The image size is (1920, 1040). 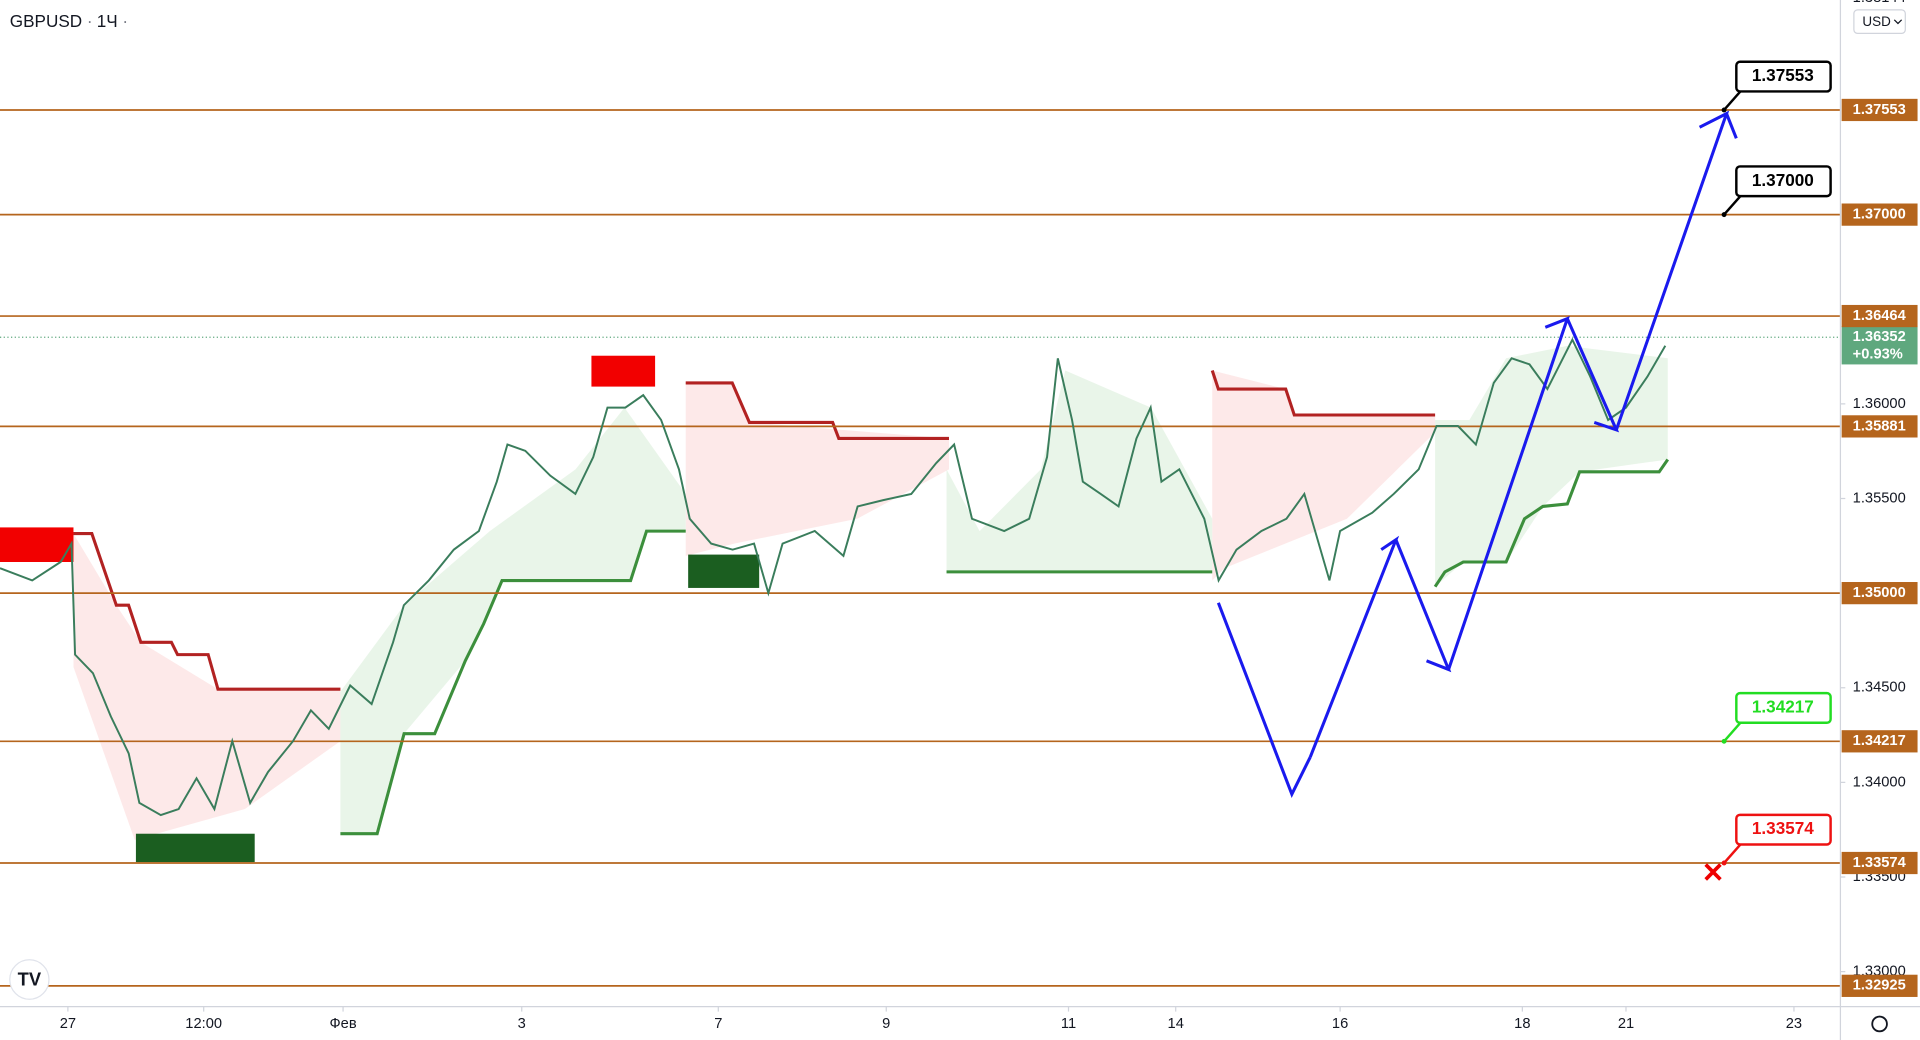 What do you see at coordinates (1879, 3) in the screenshot?
I see `y-tick-label: 1.38144` at bounding box center [1879, 3].